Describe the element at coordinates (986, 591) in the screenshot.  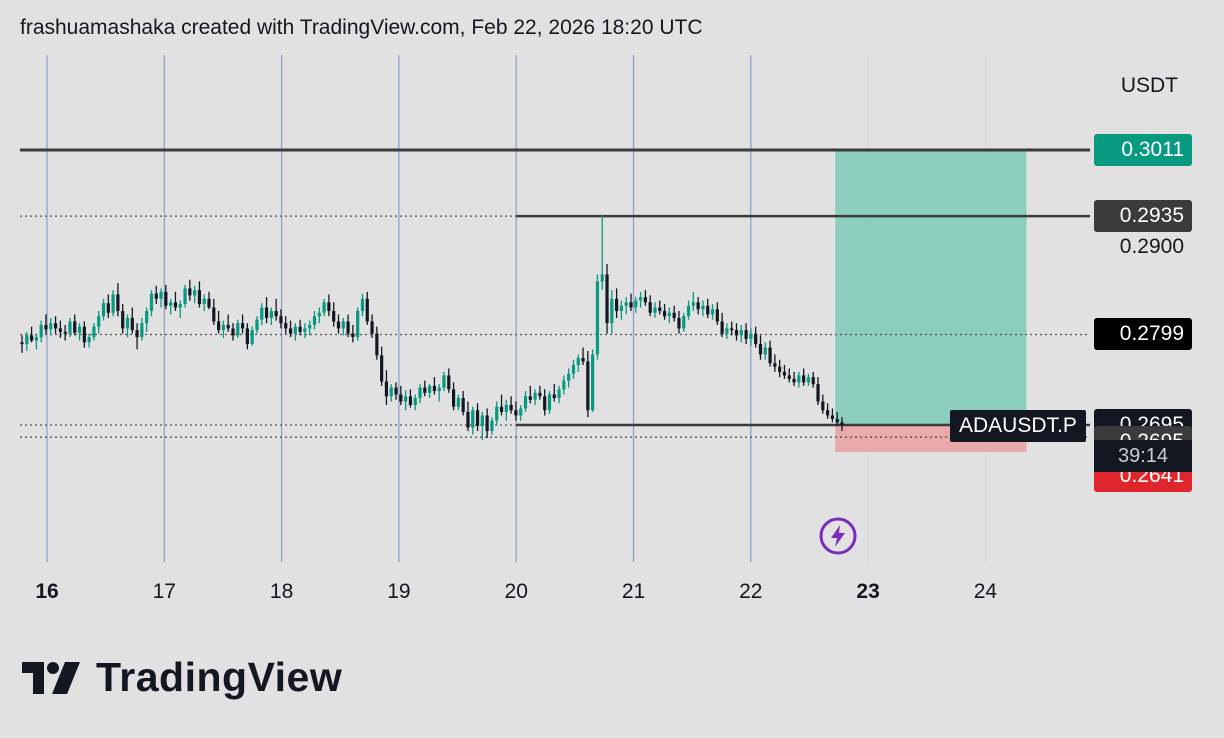
I see `x-tick-label: 24` at that location.